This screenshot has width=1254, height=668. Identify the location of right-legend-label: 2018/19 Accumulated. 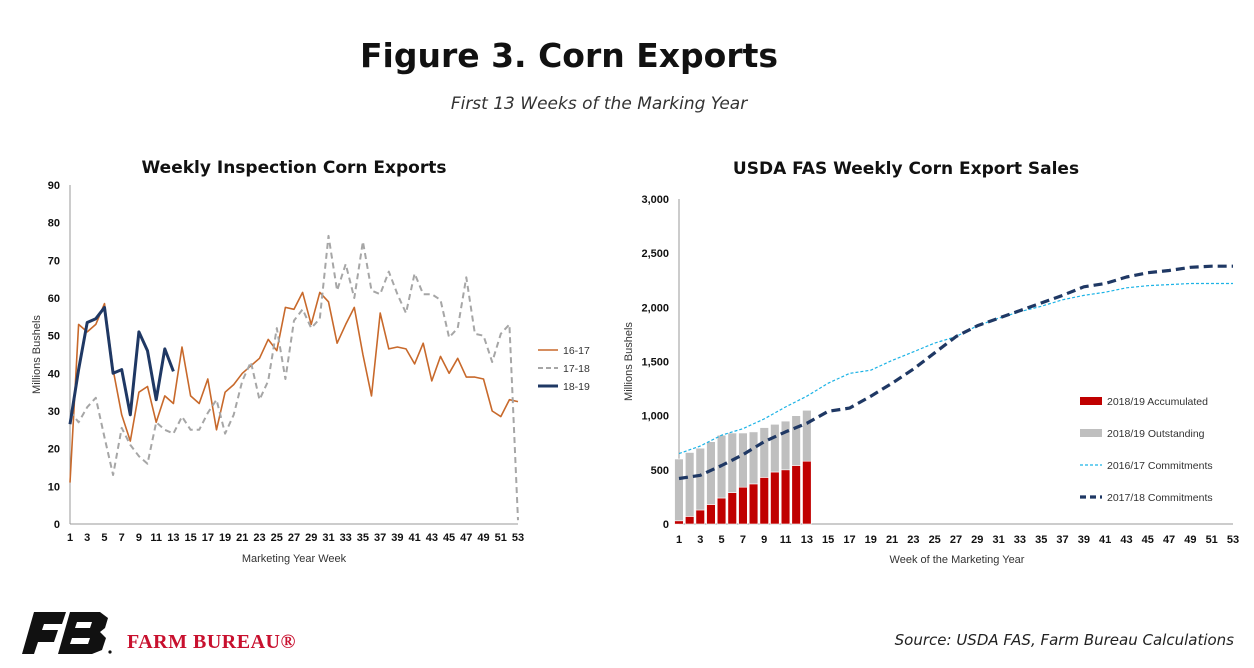
(1157, 402).